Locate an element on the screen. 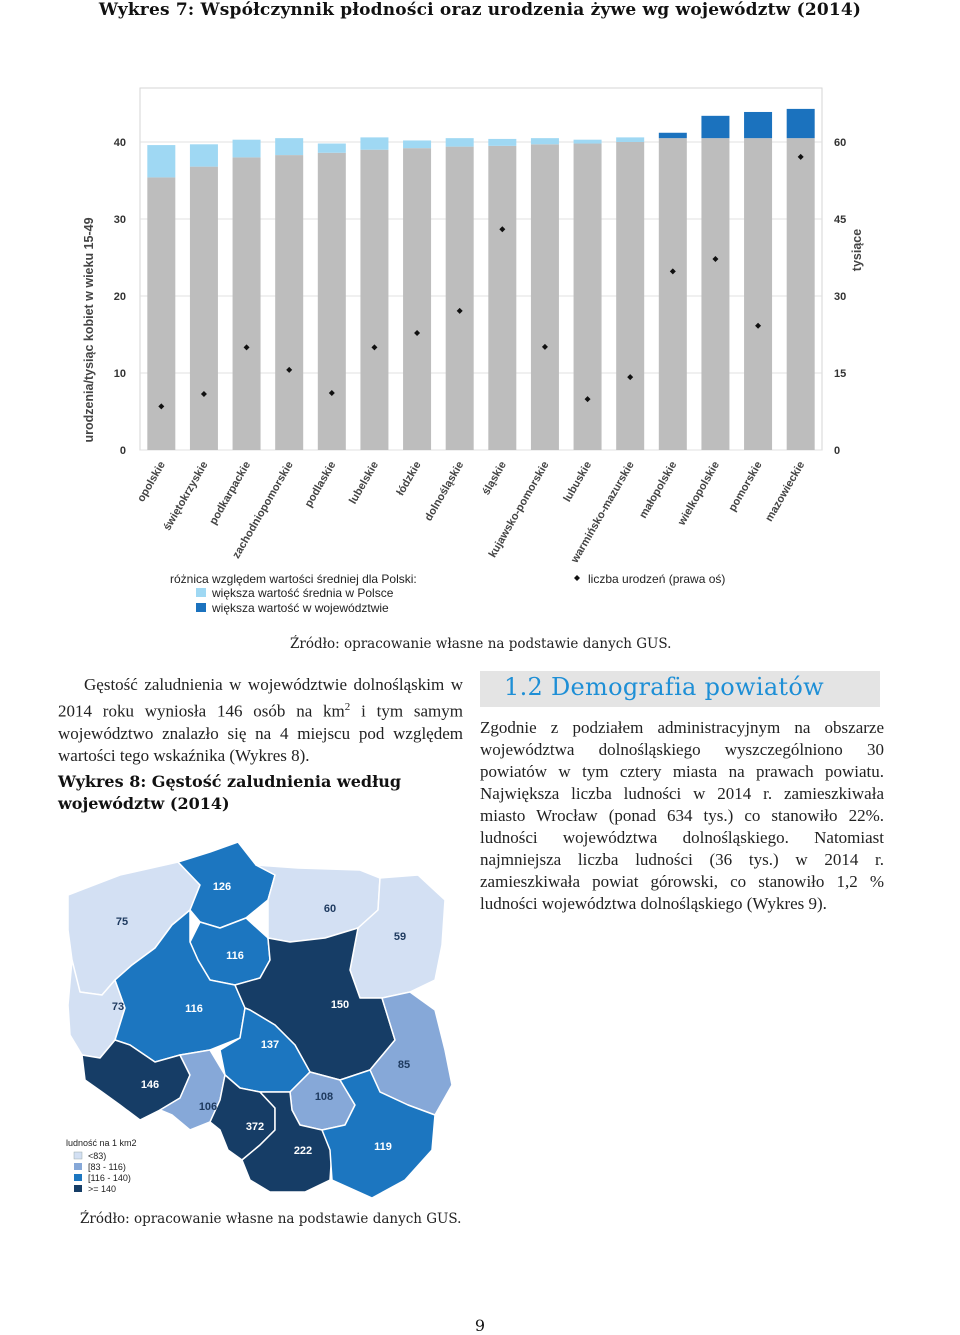 Image resolution: width=960 pixels, height=1335 pixels. category-label: opolskie is located at coordinates (151, 482).